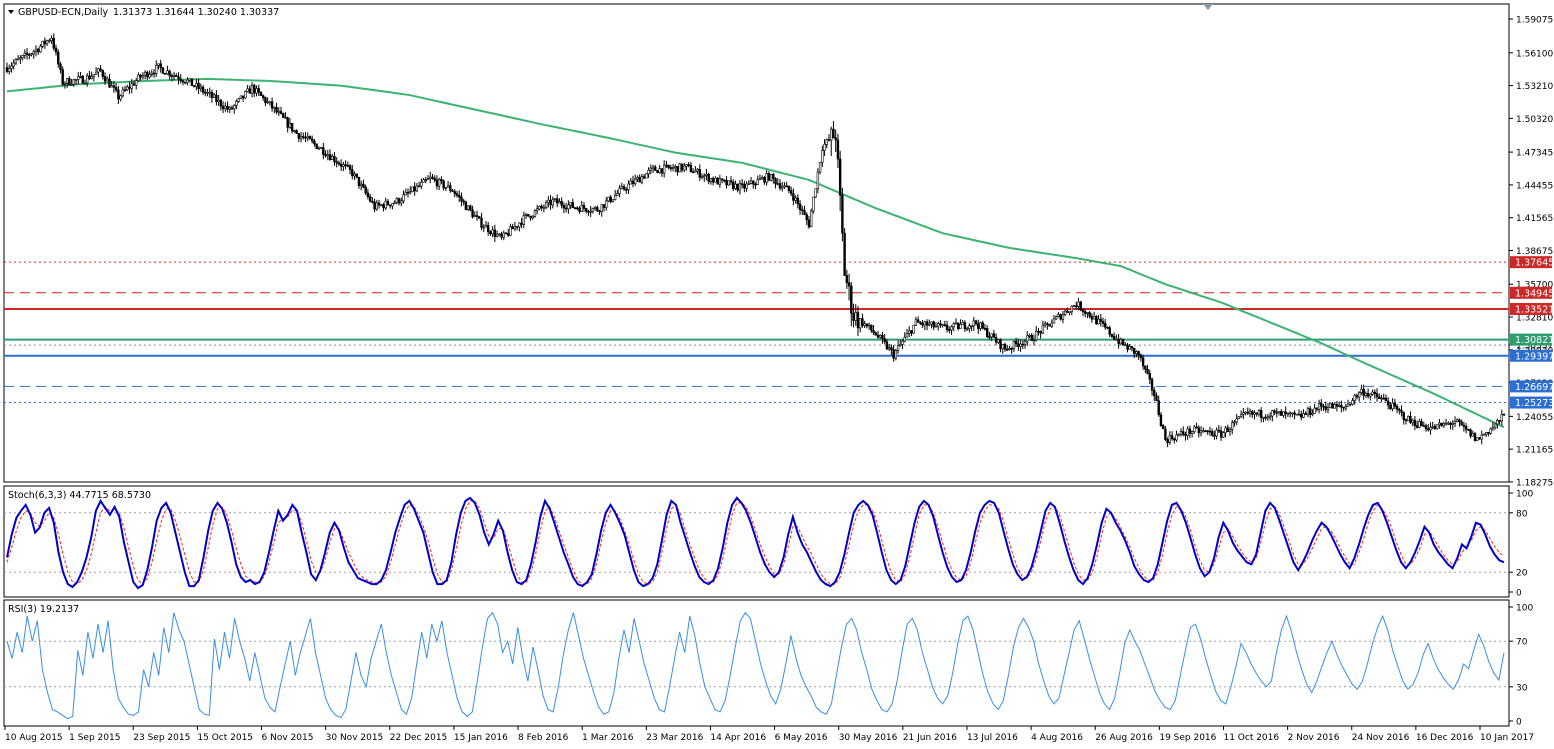 Image resolution: width=1554 pixels, height=749 pixels. Describe the element at coordinates (11, 12) in the screenshot. I see `menu-triangle-icon` at that location.